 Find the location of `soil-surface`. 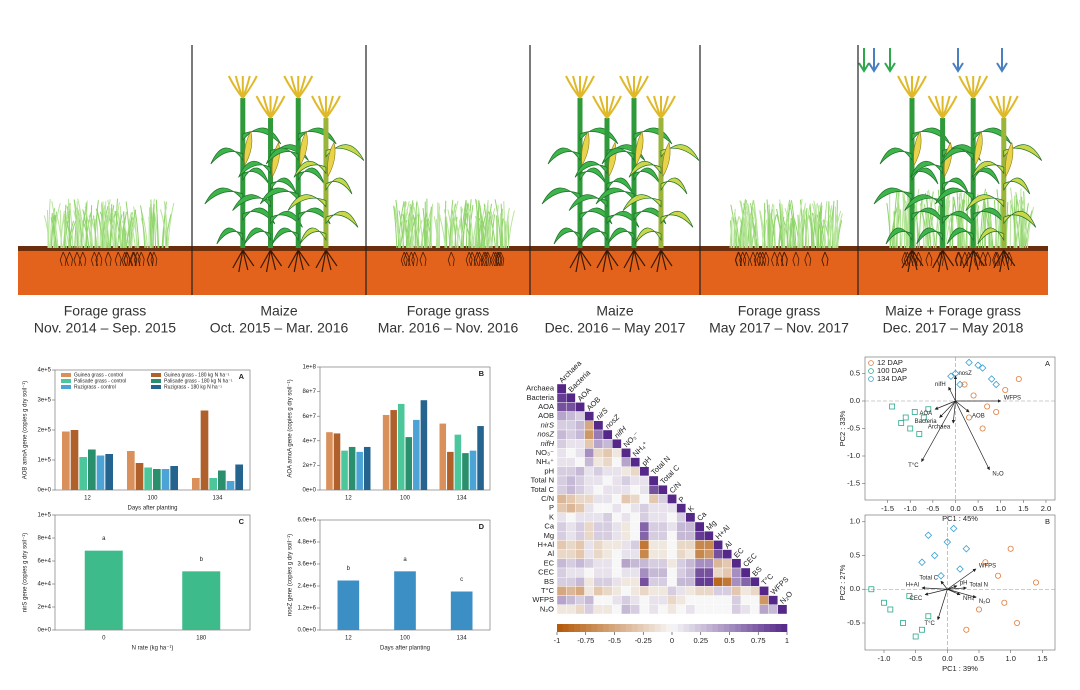

soil-surface is located at coordinates (533, 248).